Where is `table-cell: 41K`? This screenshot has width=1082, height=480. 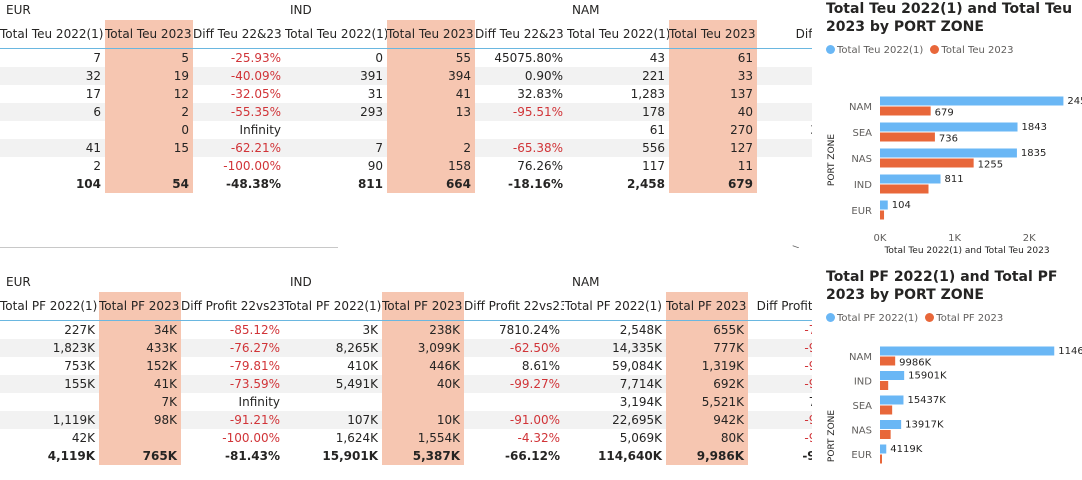
table-cell: 41K is located at coordinates (140, 384).